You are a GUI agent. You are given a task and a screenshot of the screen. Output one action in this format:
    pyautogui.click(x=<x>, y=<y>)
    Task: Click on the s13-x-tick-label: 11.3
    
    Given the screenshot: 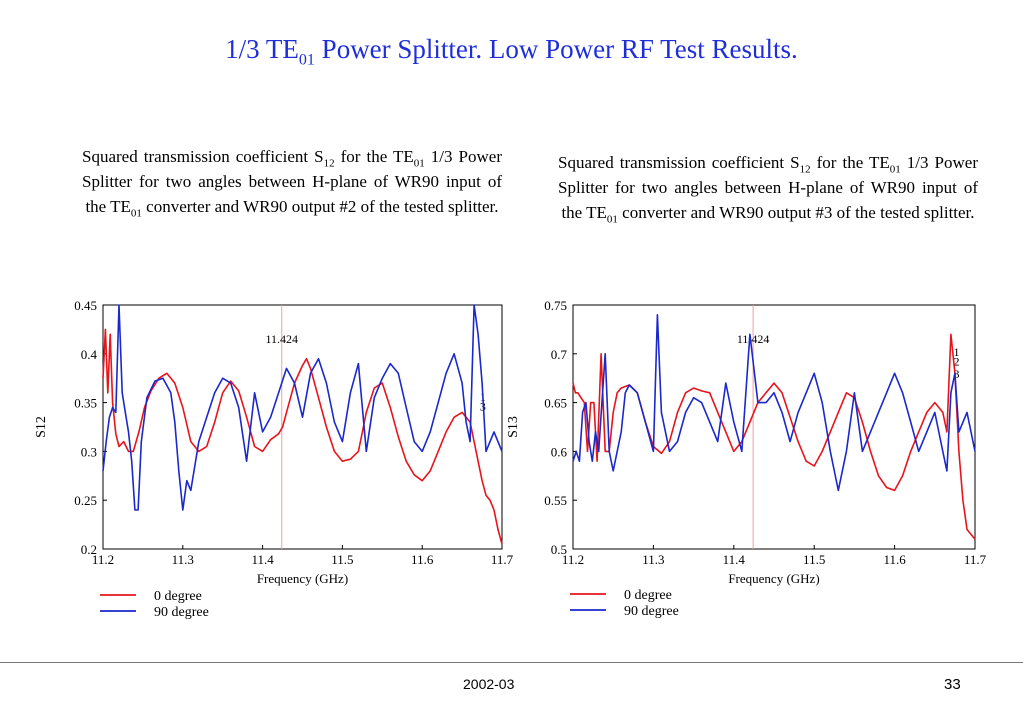 What is the action you would take?
    pyautogui.click(x=653, y=559)
    